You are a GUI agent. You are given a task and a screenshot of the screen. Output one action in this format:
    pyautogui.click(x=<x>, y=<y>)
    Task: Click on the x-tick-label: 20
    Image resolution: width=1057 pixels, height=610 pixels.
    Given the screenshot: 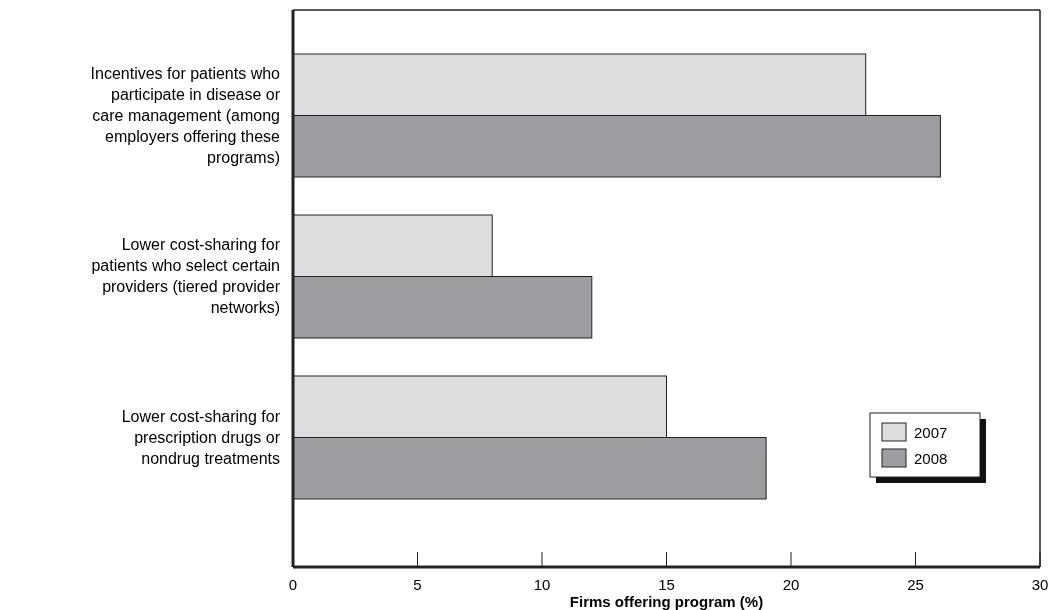 What is the action you would take?
    pyautogui.click(x=791, y=584)
    